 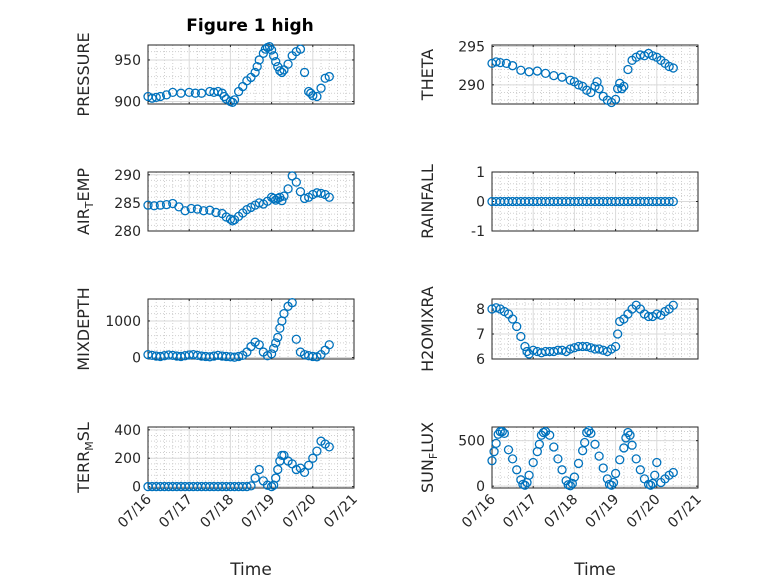 I want to click on y-tick-label: 500, so click(x=471, y=442).